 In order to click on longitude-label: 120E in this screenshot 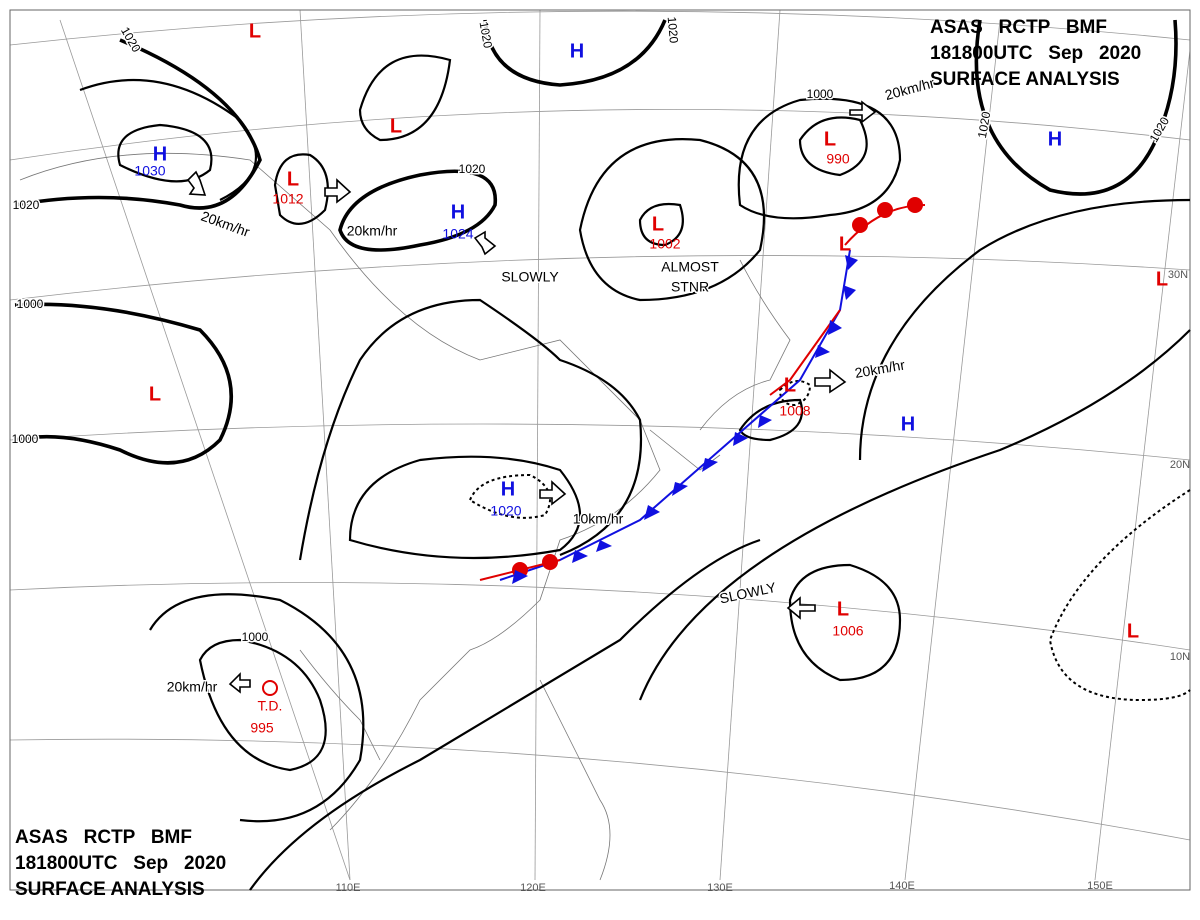, I will do `click(533, 888)`.